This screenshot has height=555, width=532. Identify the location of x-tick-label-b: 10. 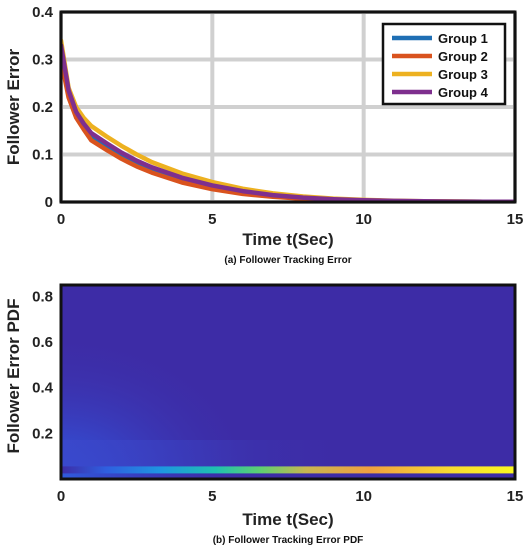
(363, 496).